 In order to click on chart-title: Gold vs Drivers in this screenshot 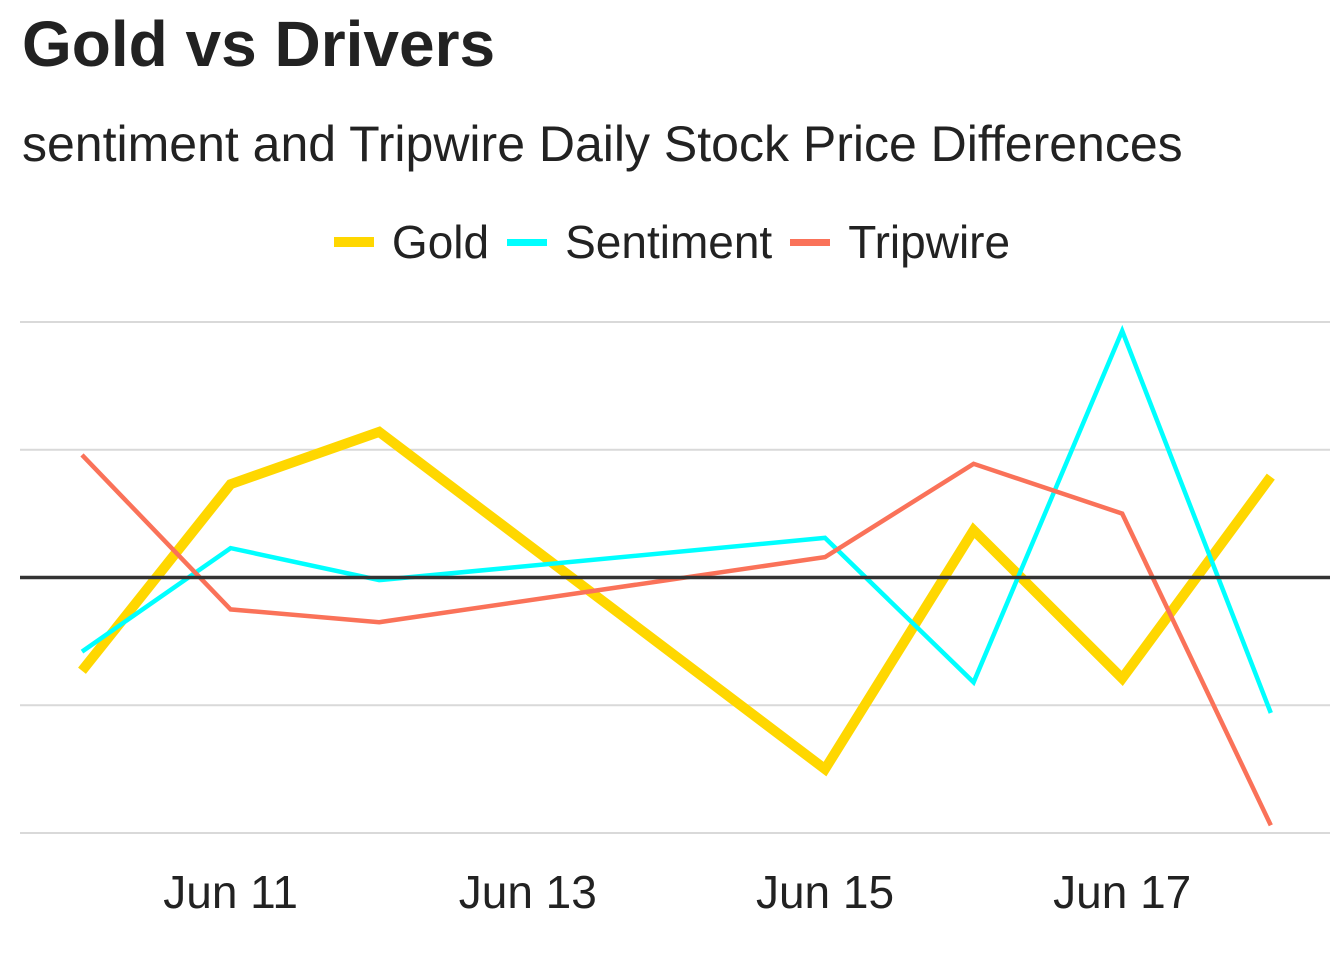, I will do `click(259, 44)`.